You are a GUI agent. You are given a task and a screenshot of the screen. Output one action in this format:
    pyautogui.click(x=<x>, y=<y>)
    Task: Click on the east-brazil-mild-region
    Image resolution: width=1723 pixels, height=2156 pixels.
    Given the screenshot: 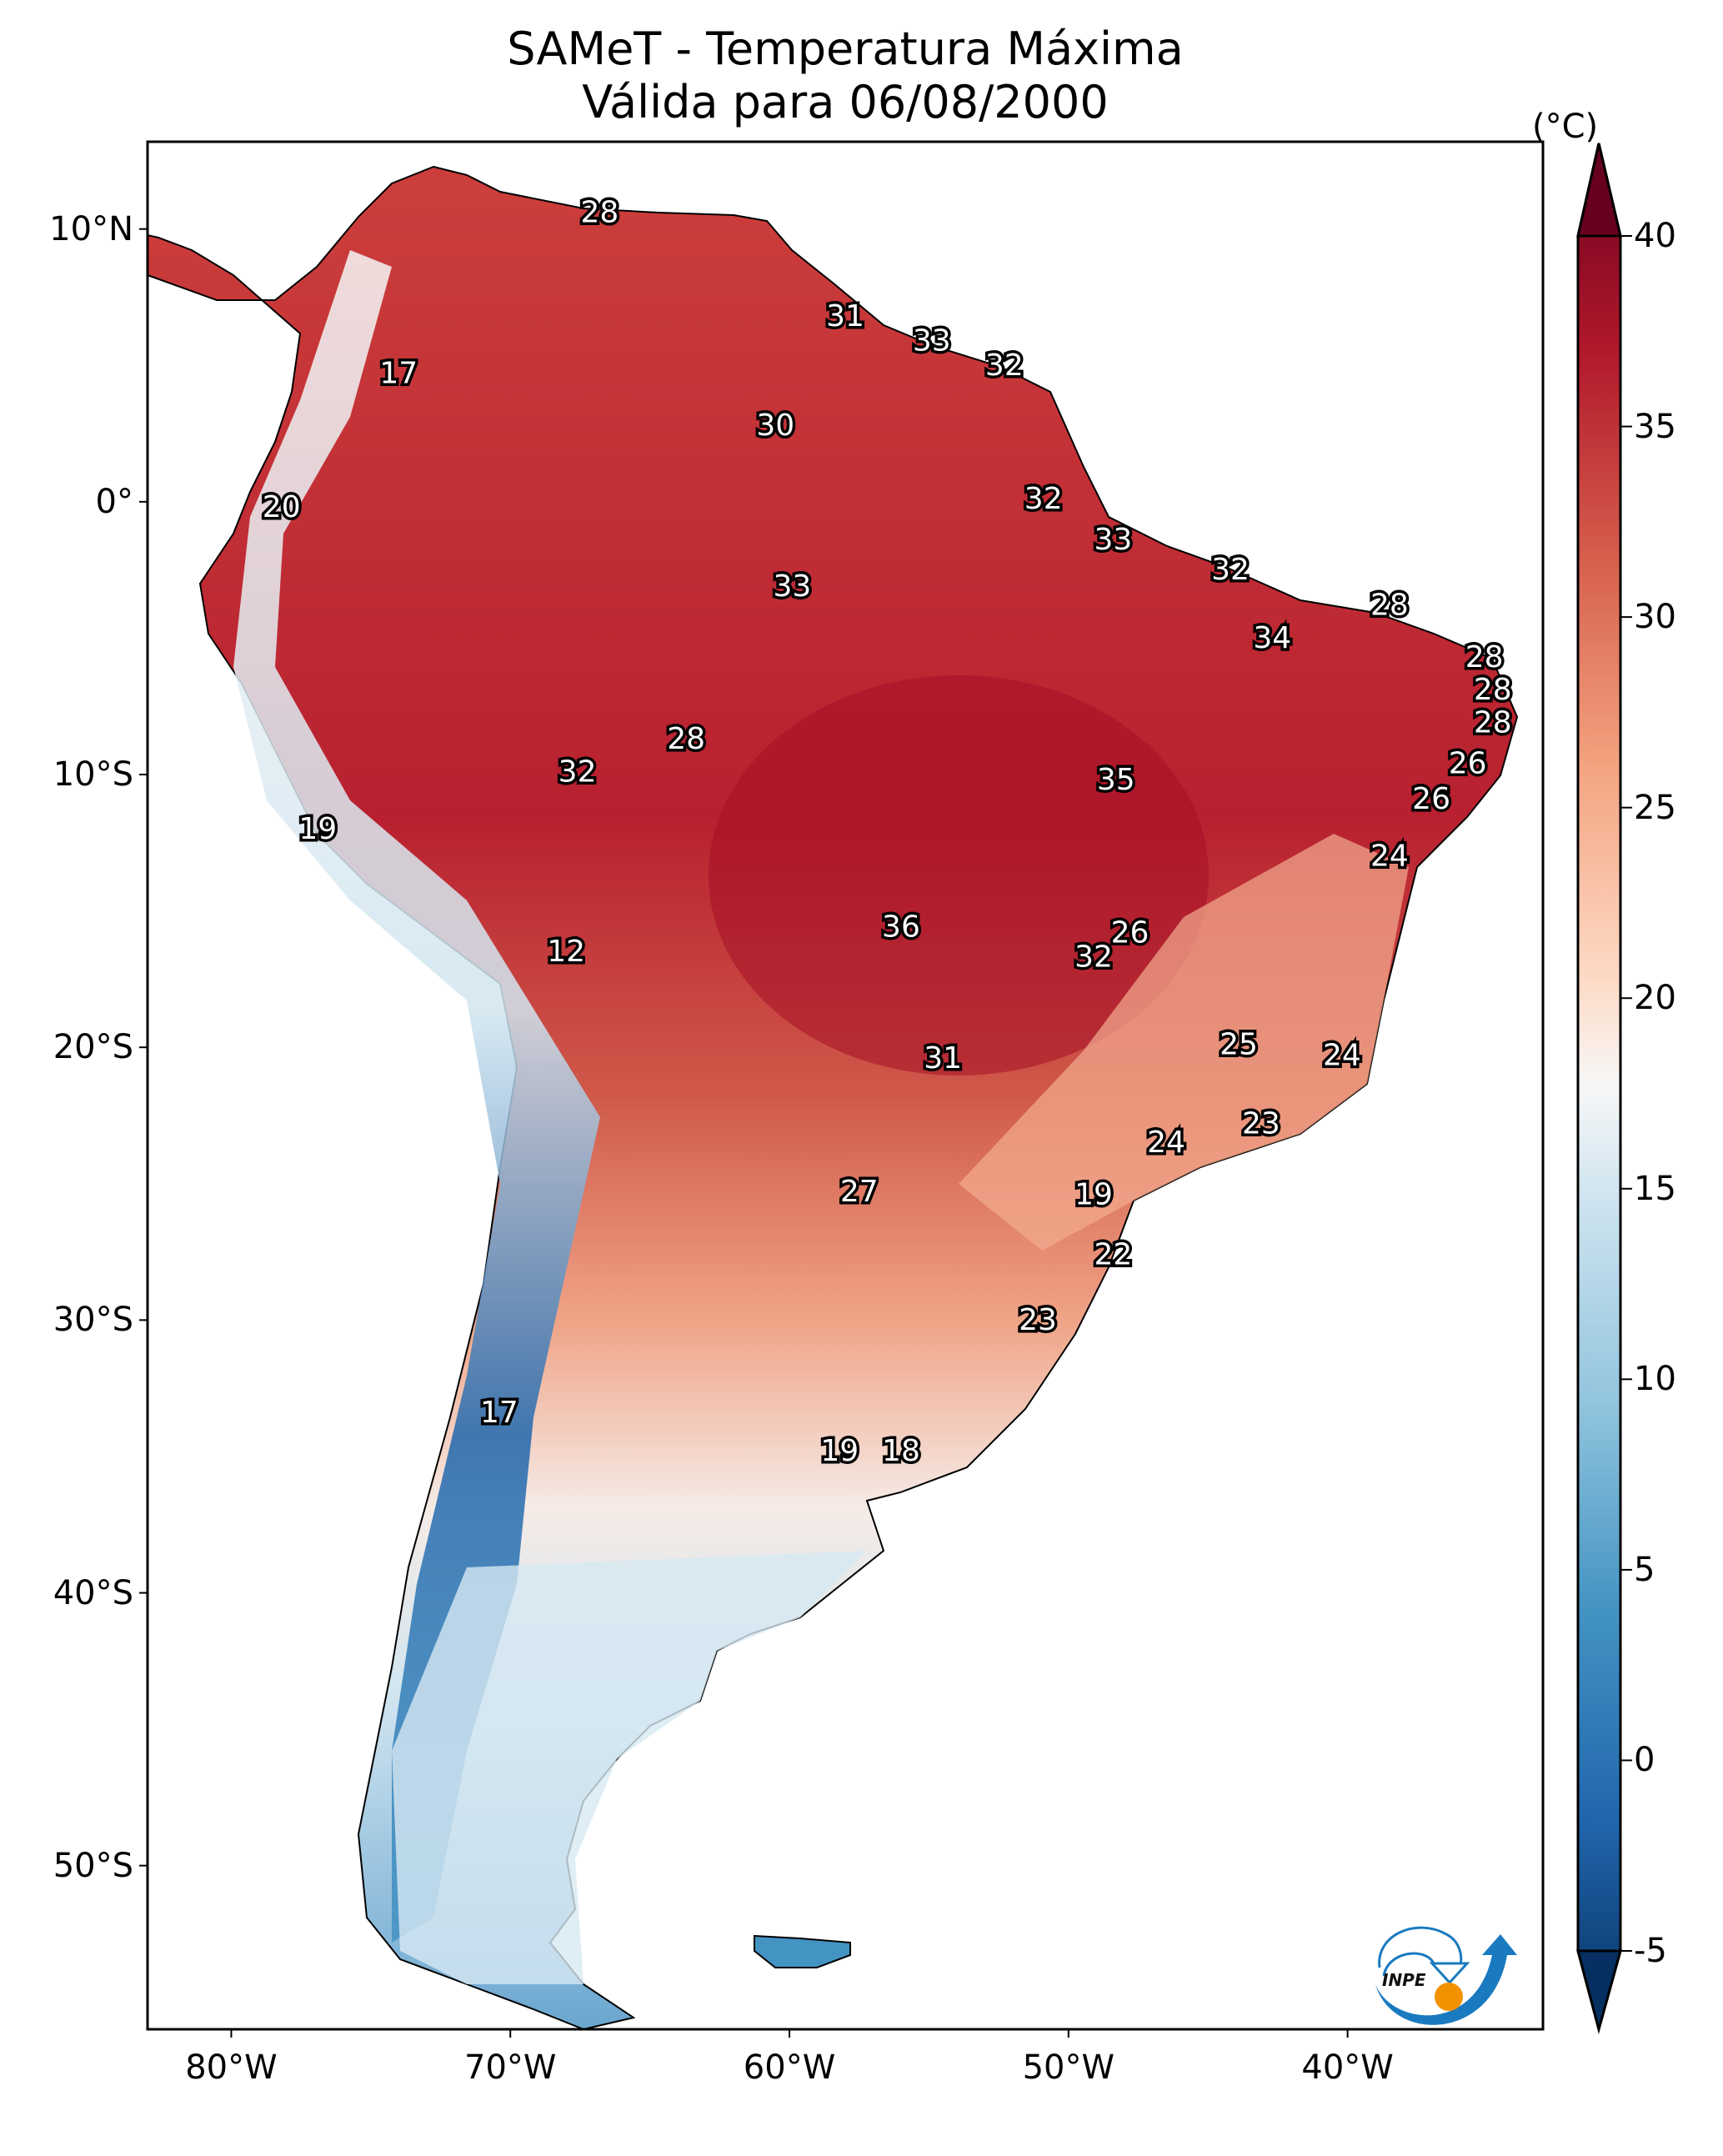 What is the action you would take?
    pyautogui.click(x=1184, y=1042)
    